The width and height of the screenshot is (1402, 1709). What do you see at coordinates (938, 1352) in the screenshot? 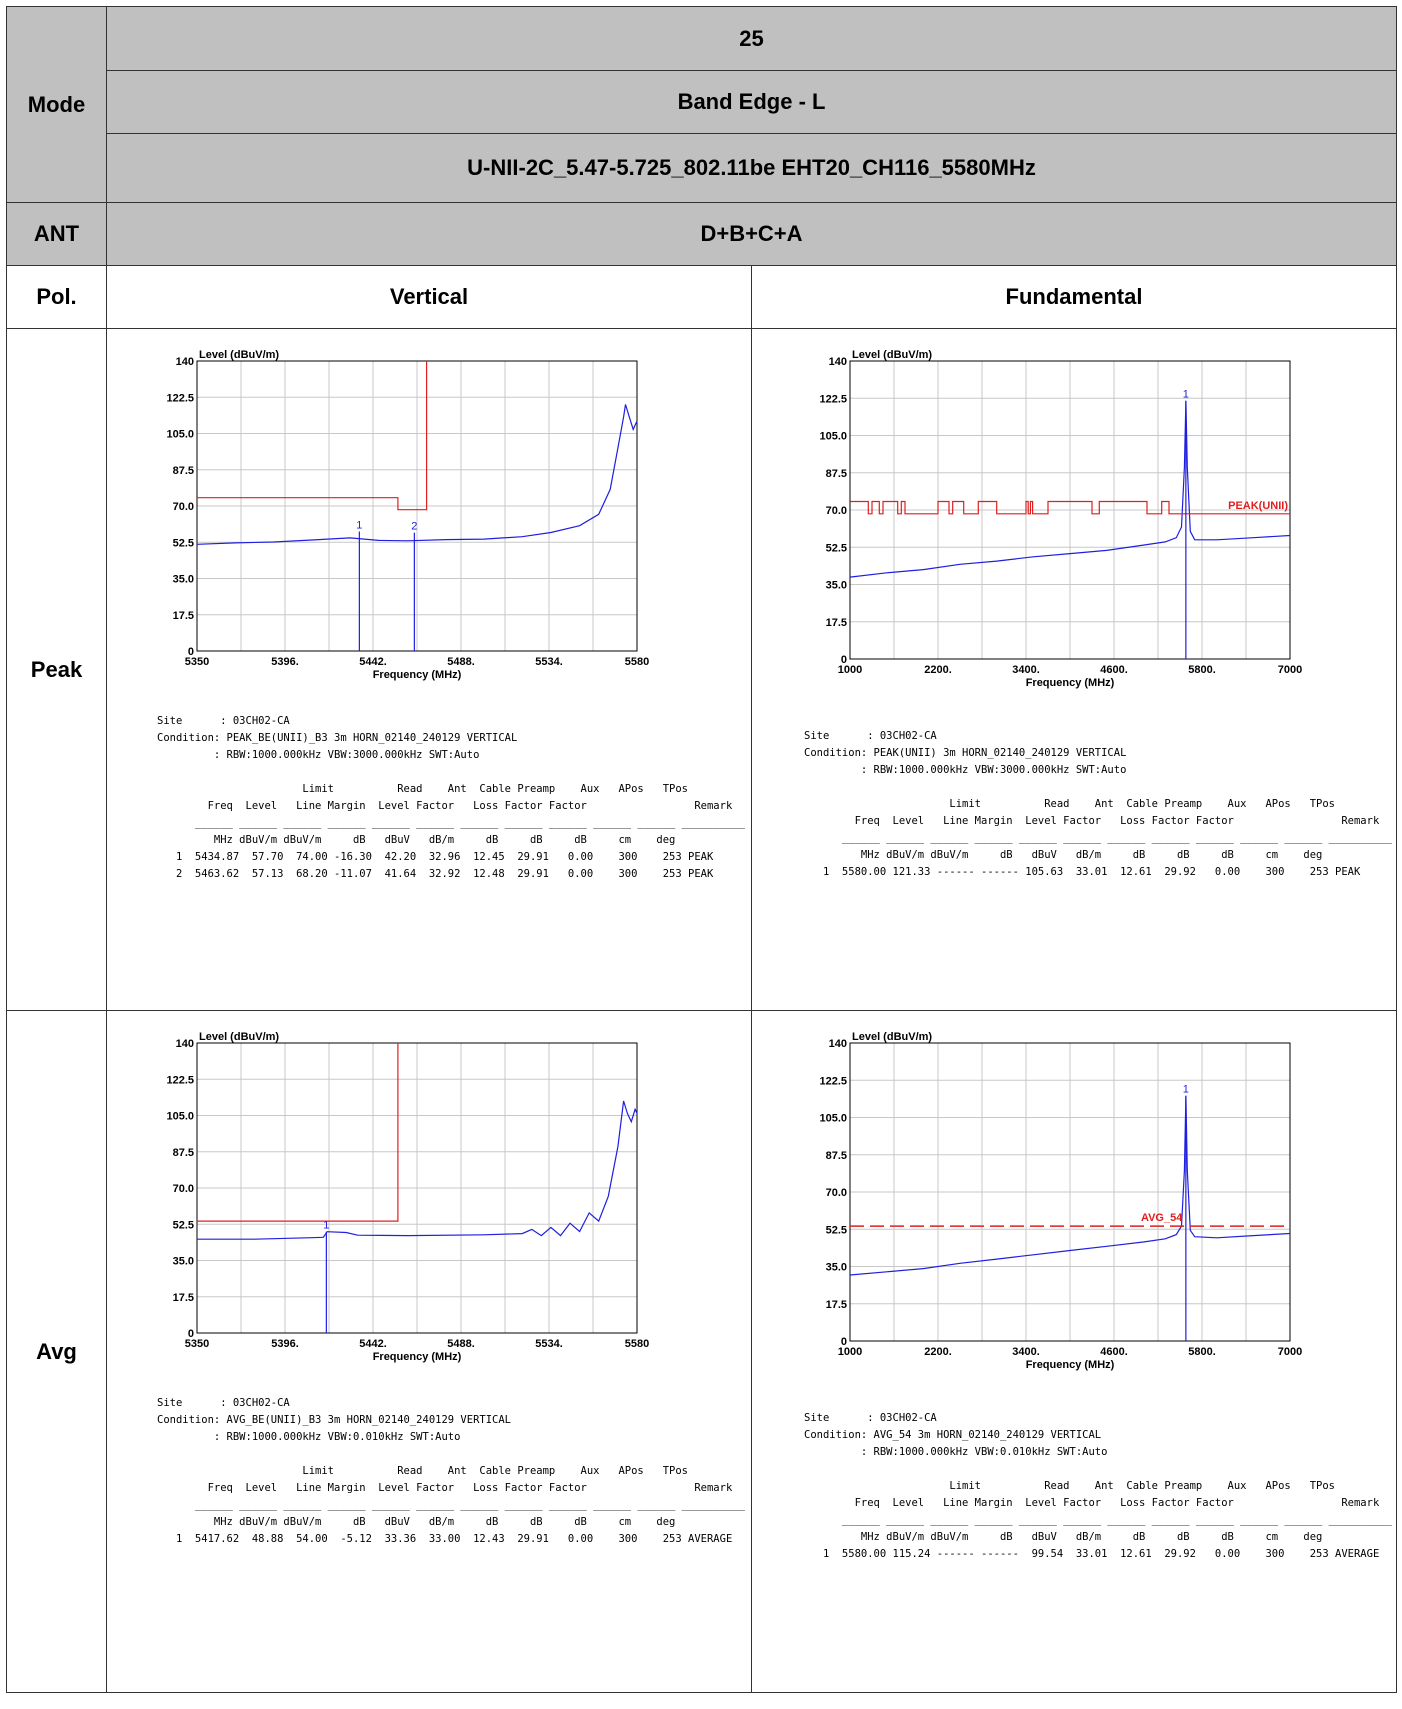
I see `x-tick-label: 2200.` at bounding box center [938, 1352].